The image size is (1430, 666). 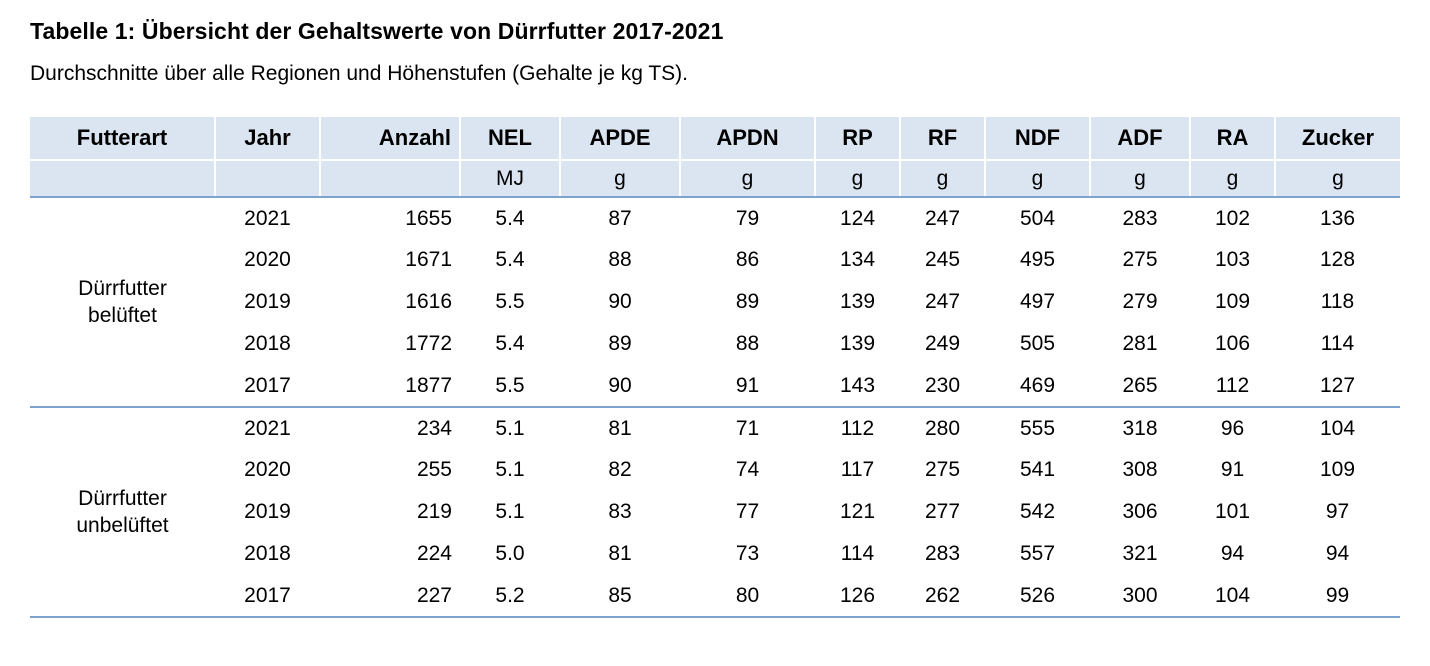 I want to click on unit-header-zucker: g, so click(x=1337, y=179).